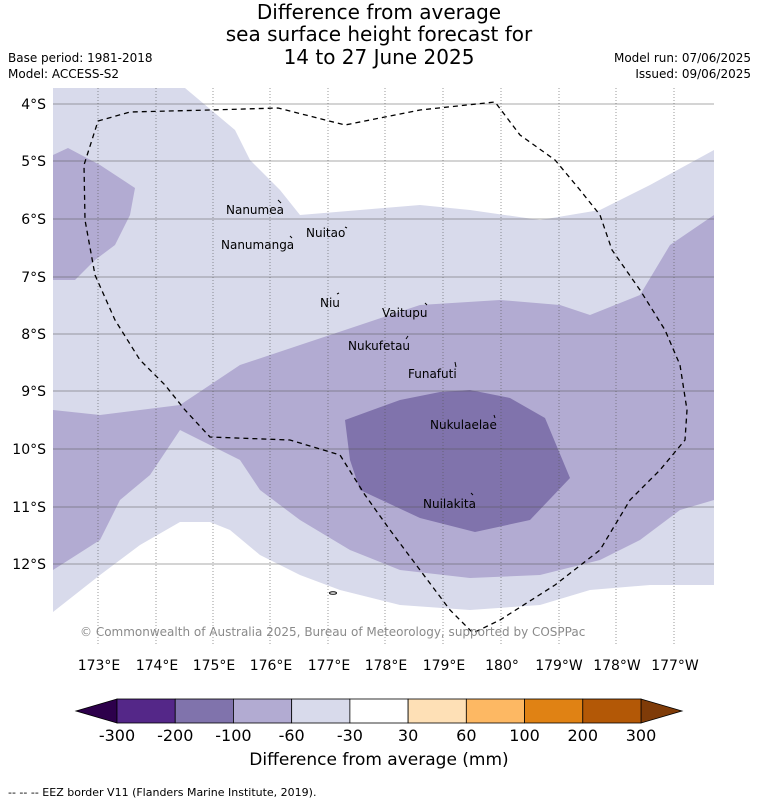  I want to click on colorbar-label-9: 300, so click(641, 735).